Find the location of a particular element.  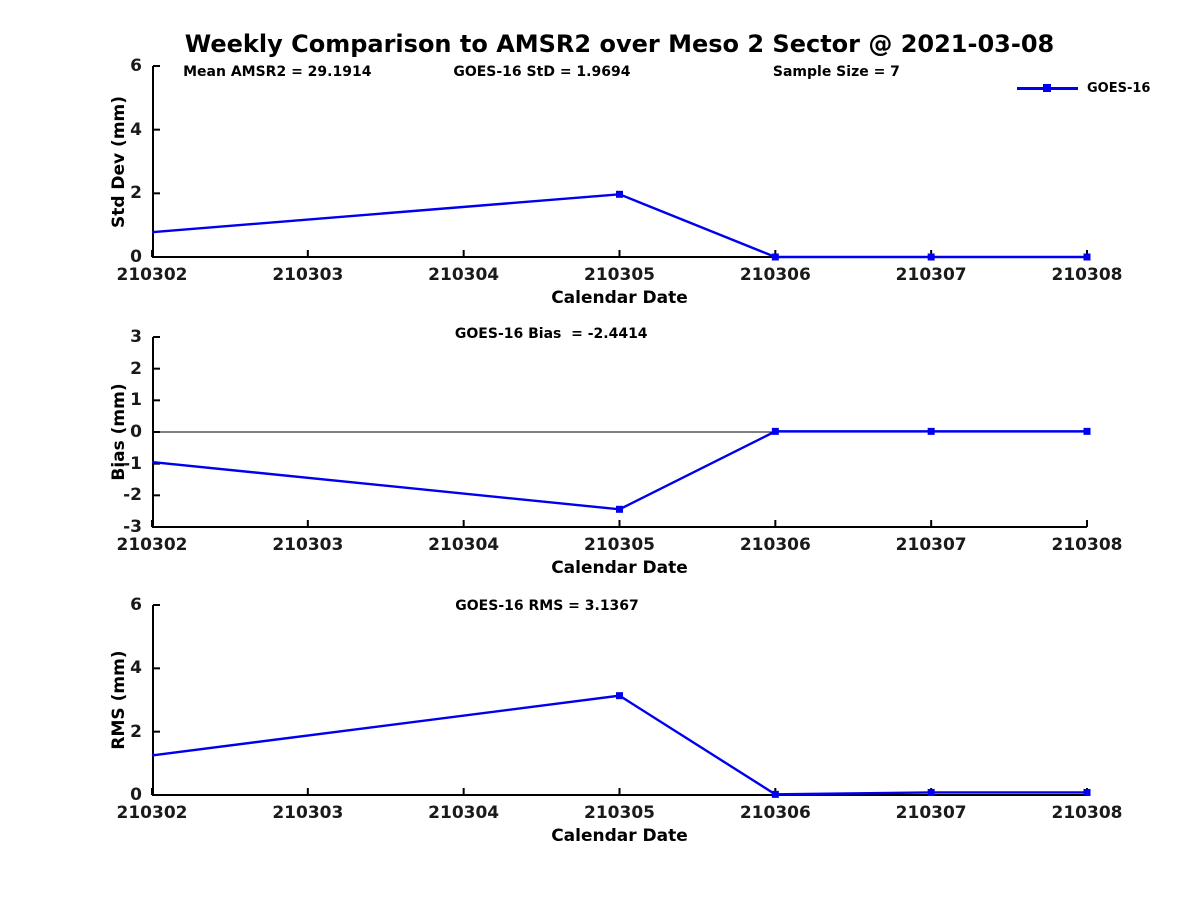

y-tick-label: 1 is located at coordinates (136, 400).